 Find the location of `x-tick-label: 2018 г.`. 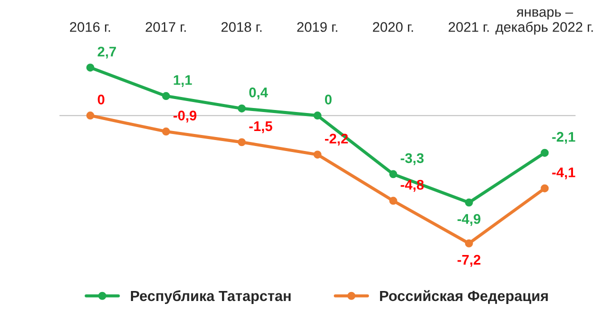

x-tick-label: 2018 г. is located at coordinates (241, 27).